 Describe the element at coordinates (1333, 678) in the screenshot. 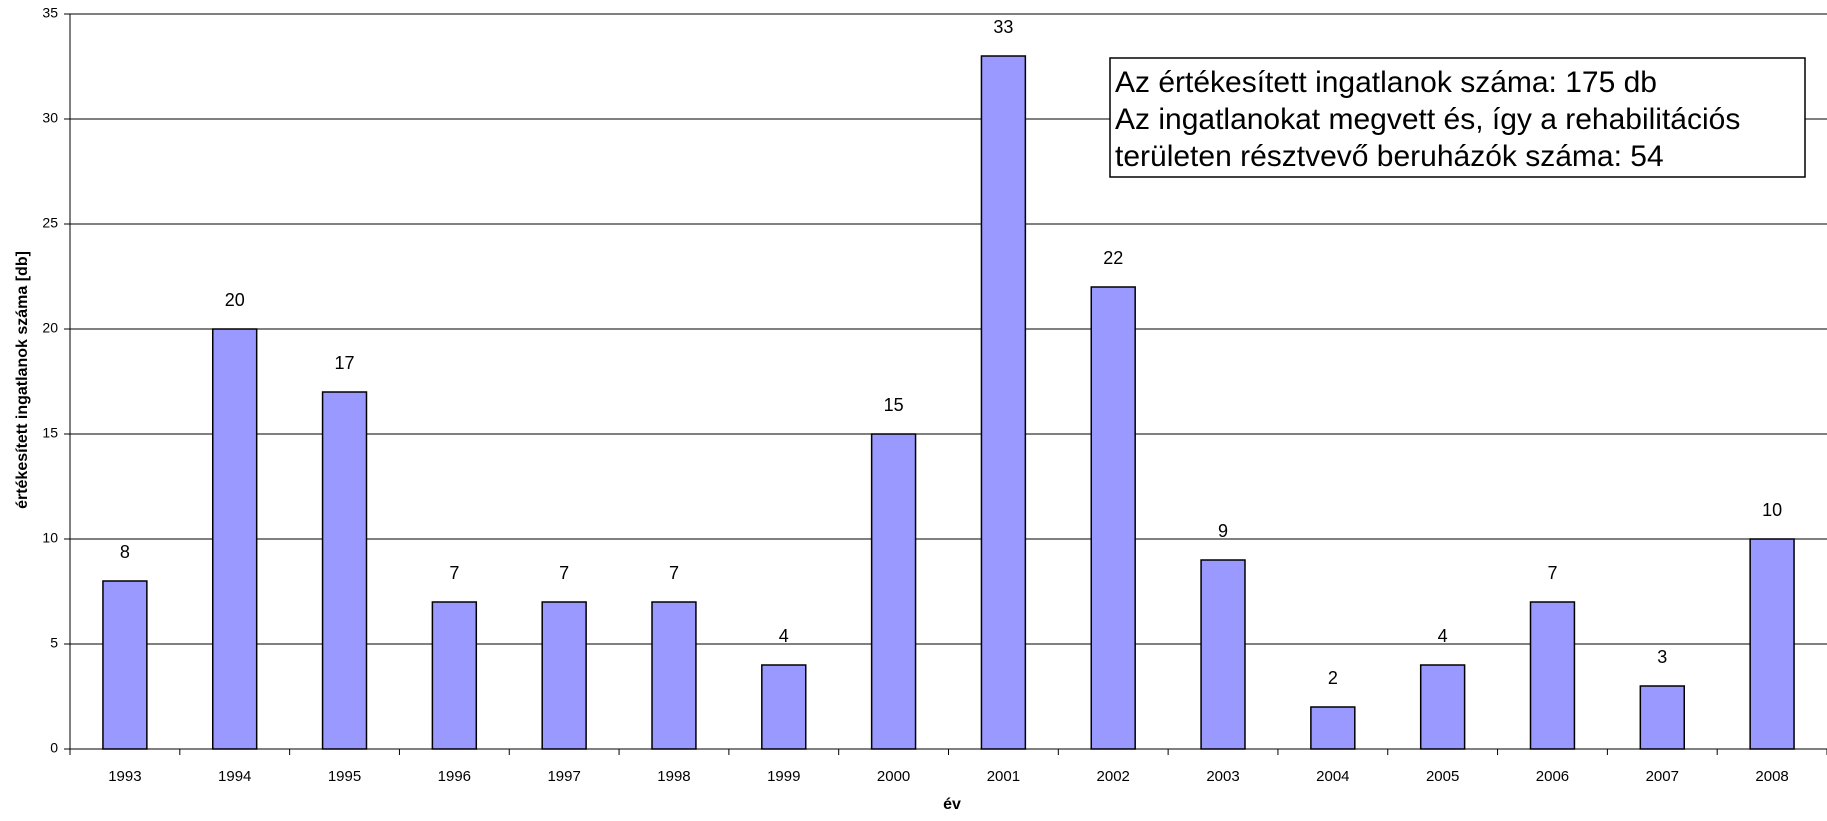

I see `data-label: 2` at that location.